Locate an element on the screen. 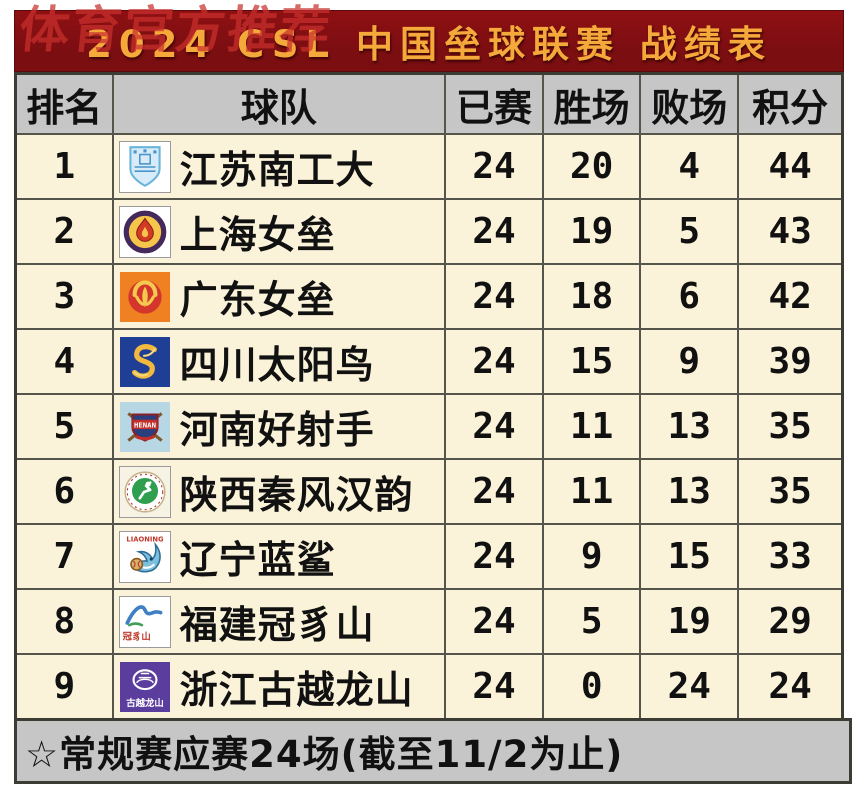  points-value: 33 is located at coordinates (790, 556).